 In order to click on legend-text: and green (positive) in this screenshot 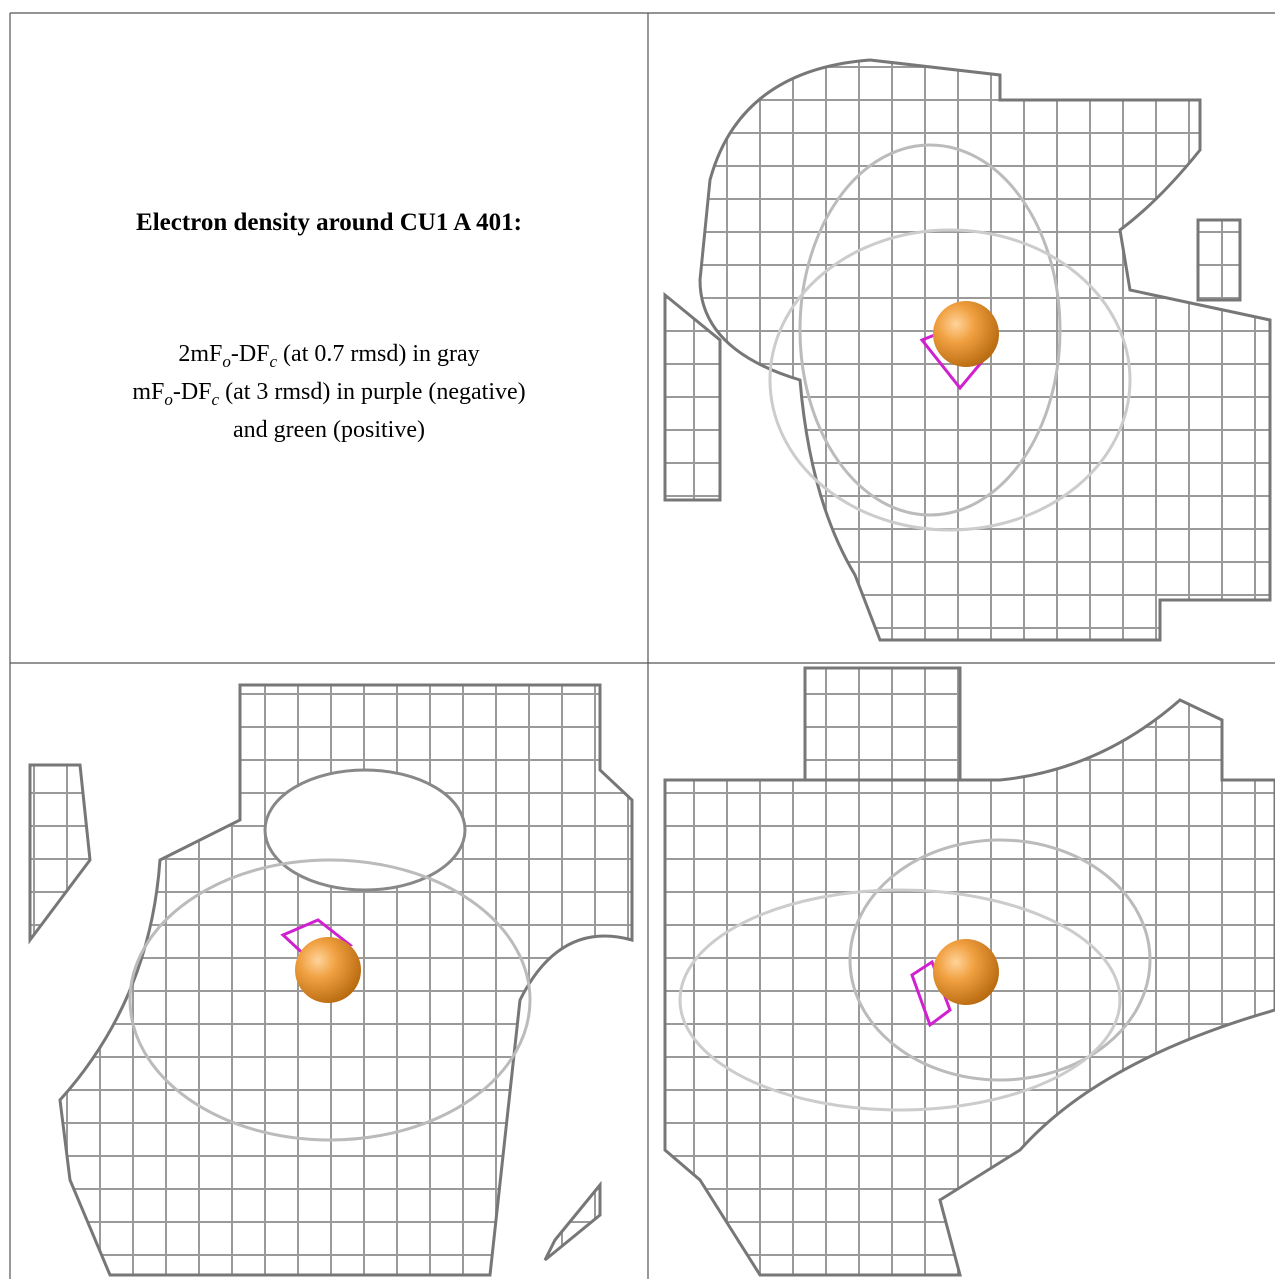, I will do `click(329, 430)`.